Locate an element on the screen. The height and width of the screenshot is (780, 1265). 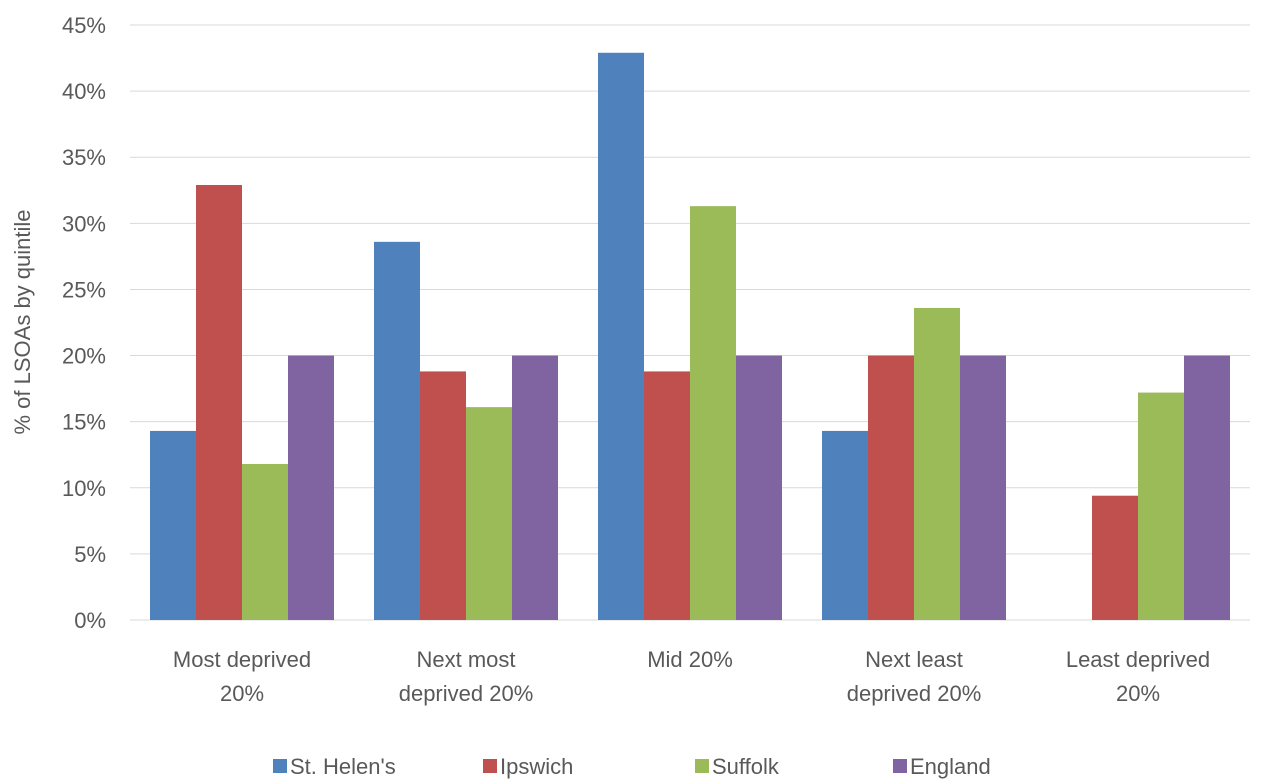
y-tick-label: 35% is located at coordinates (84, 157).